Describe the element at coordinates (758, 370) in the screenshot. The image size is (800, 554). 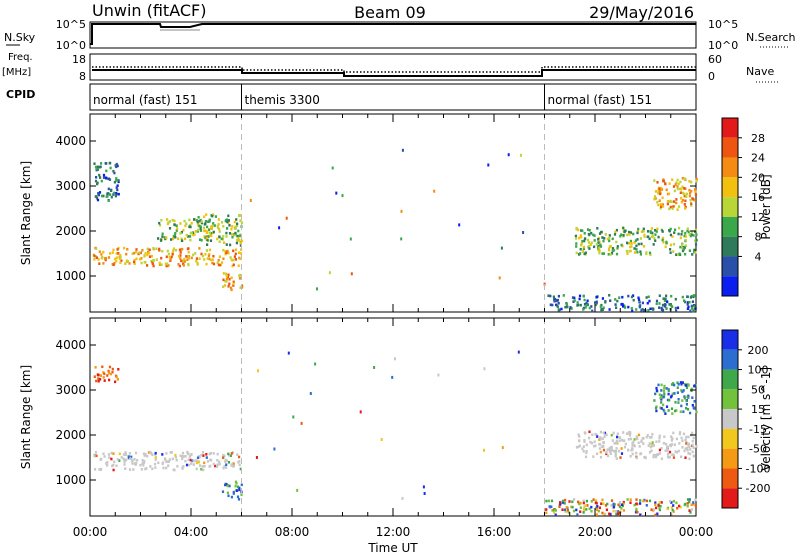
I see `velocity-cbar-tick-label: 100` at that location.